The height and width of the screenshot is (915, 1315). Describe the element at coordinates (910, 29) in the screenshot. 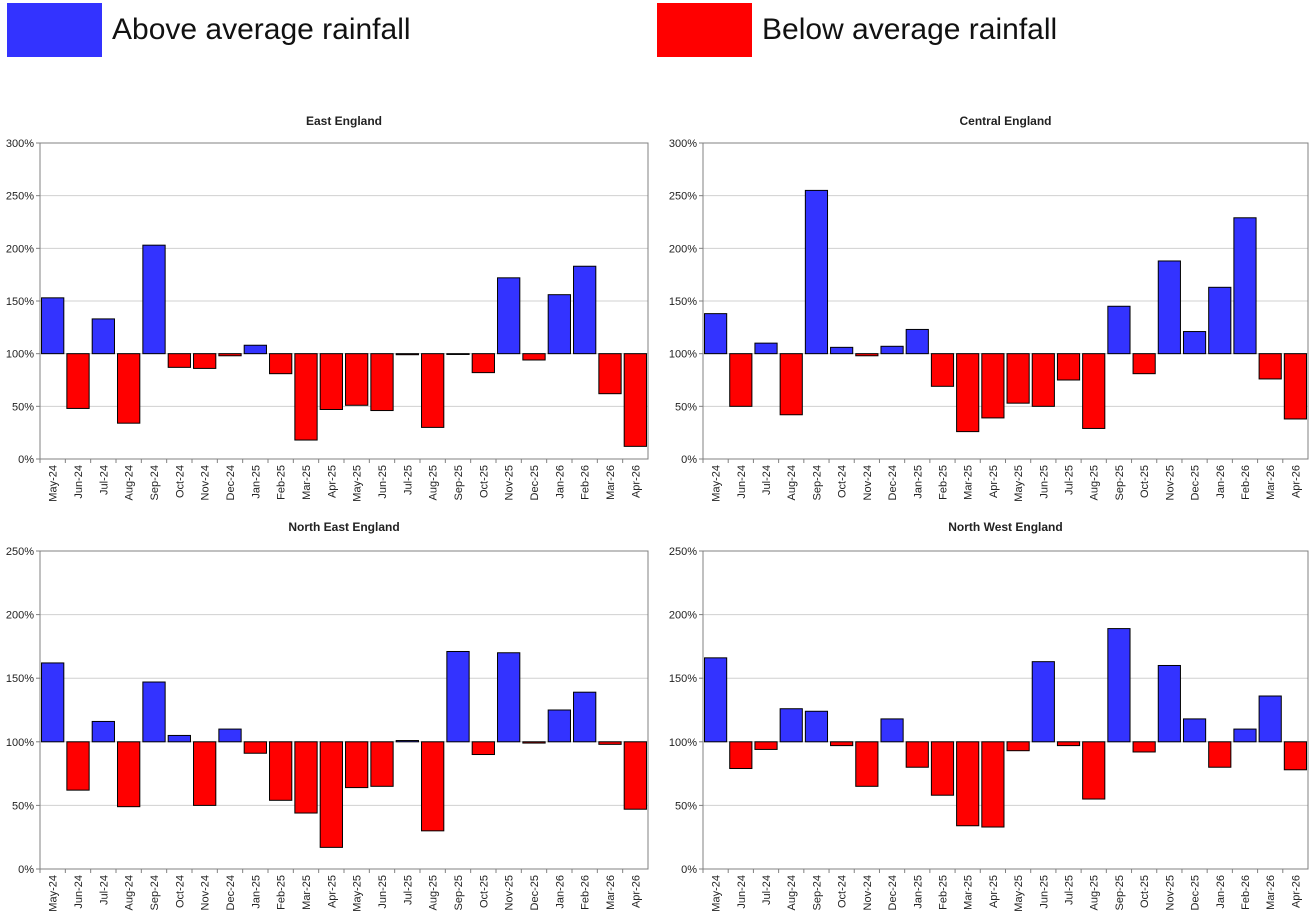

I see `legend-label-below: Below average rainfall` at that location.